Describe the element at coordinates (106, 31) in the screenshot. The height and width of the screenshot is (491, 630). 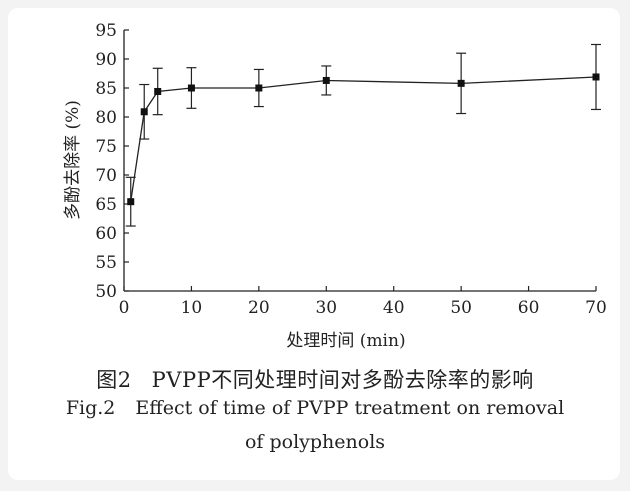
I see `y-tick-label: 95` at that location.